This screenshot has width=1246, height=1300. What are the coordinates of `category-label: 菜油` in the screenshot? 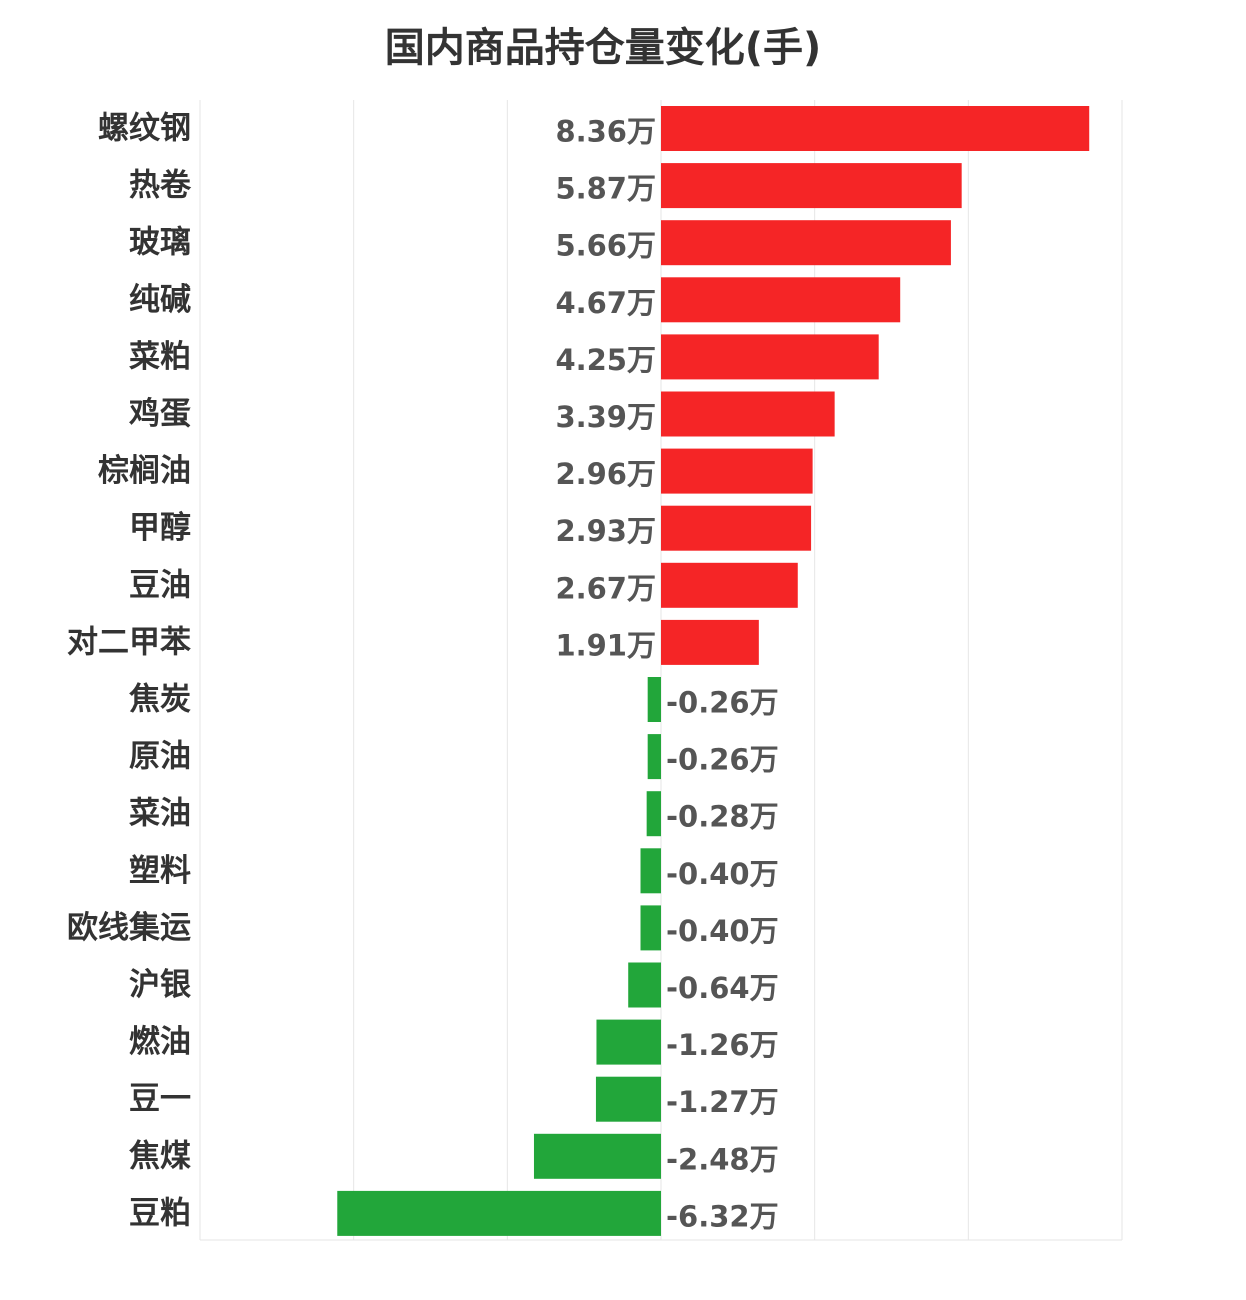 It's located at (160, 814).